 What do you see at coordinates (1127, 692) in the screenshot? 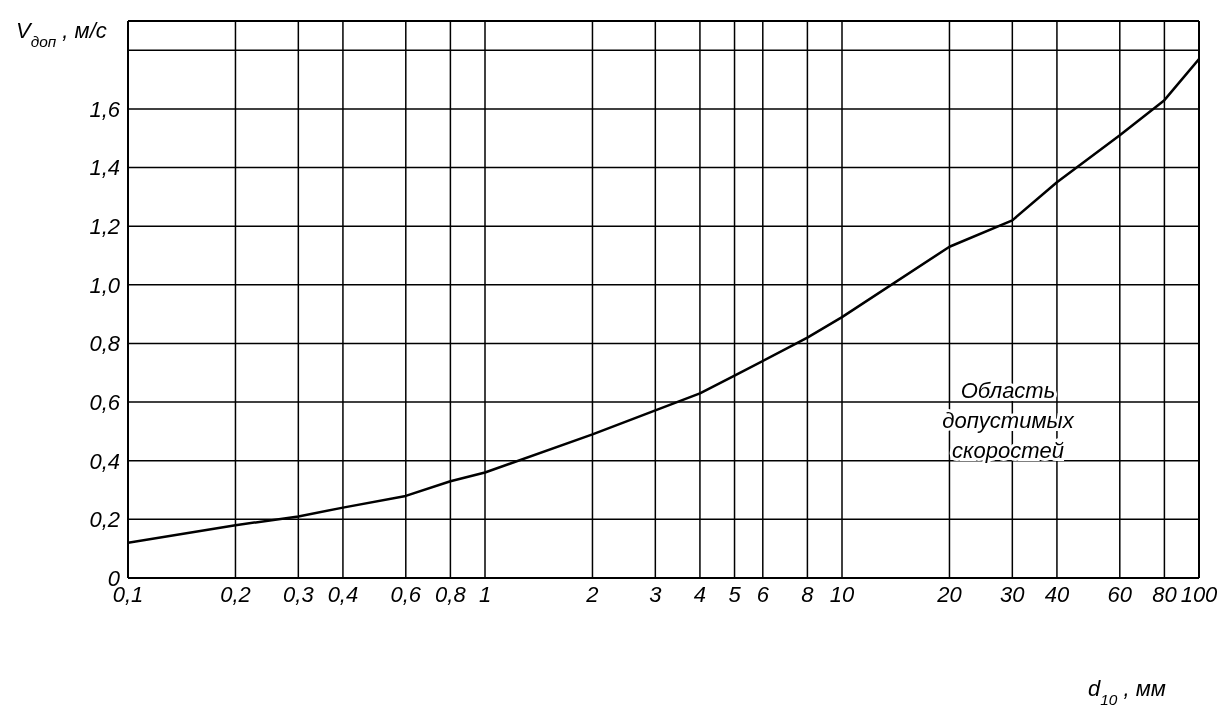
I see `x-axis-title: d$_{10}$, мм` at bounding box center [1127, 692].